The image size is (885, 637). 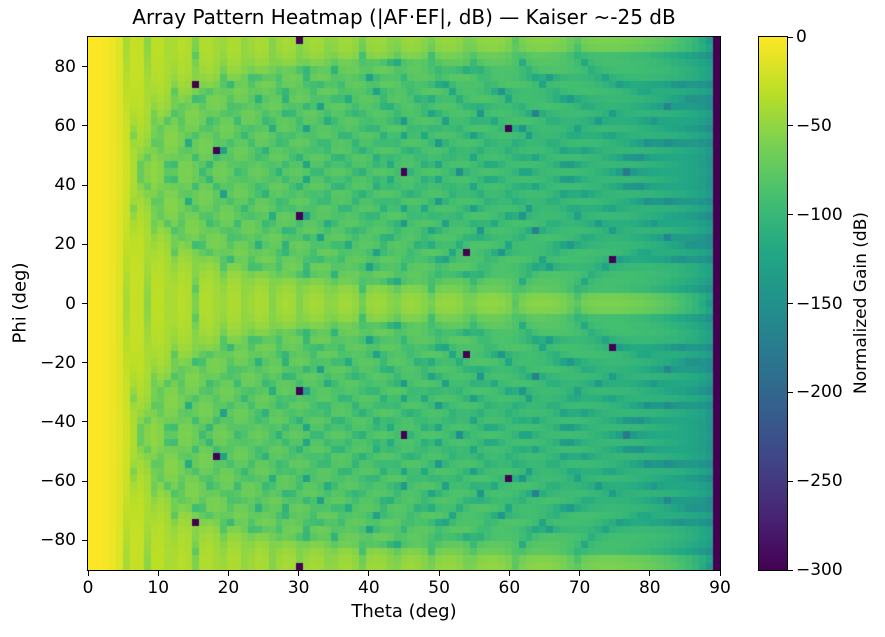 I want to click on y-tick-label: 80, so click(x=65, y=66).